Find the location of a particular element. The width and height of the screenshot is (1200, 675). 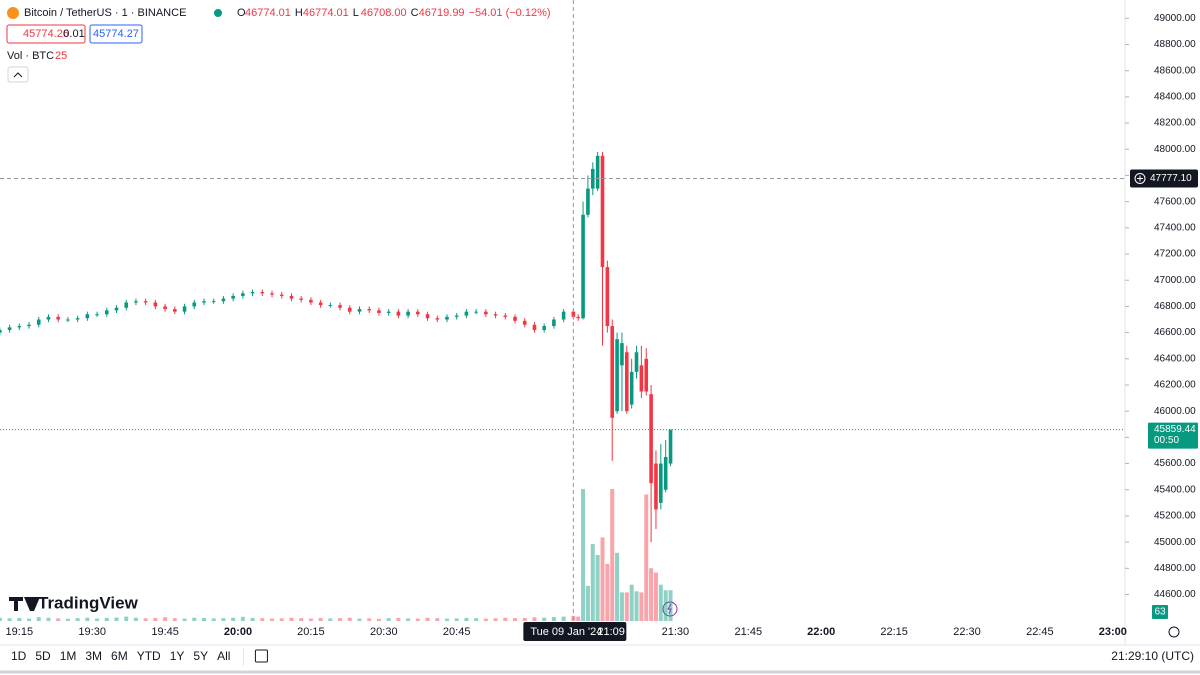

crosshair-plus-sign is located at coordinates (1140, 178).